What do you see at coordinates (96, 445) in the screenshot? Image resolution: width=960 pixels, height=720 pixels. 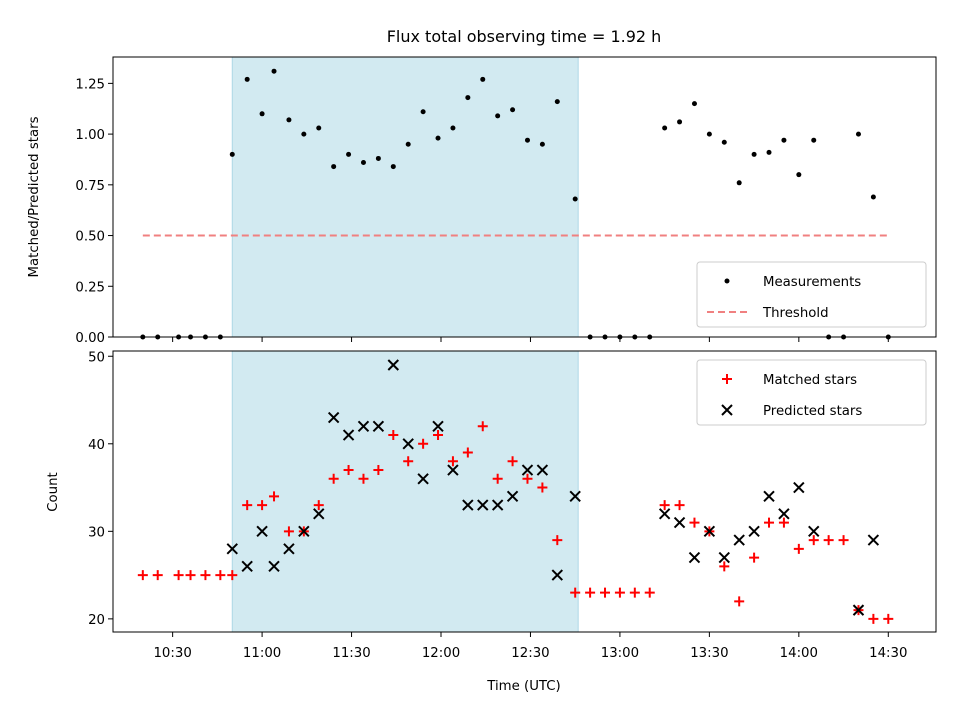 I see `bottom-y-tick-label: 40` at bounding box center [96, 445].